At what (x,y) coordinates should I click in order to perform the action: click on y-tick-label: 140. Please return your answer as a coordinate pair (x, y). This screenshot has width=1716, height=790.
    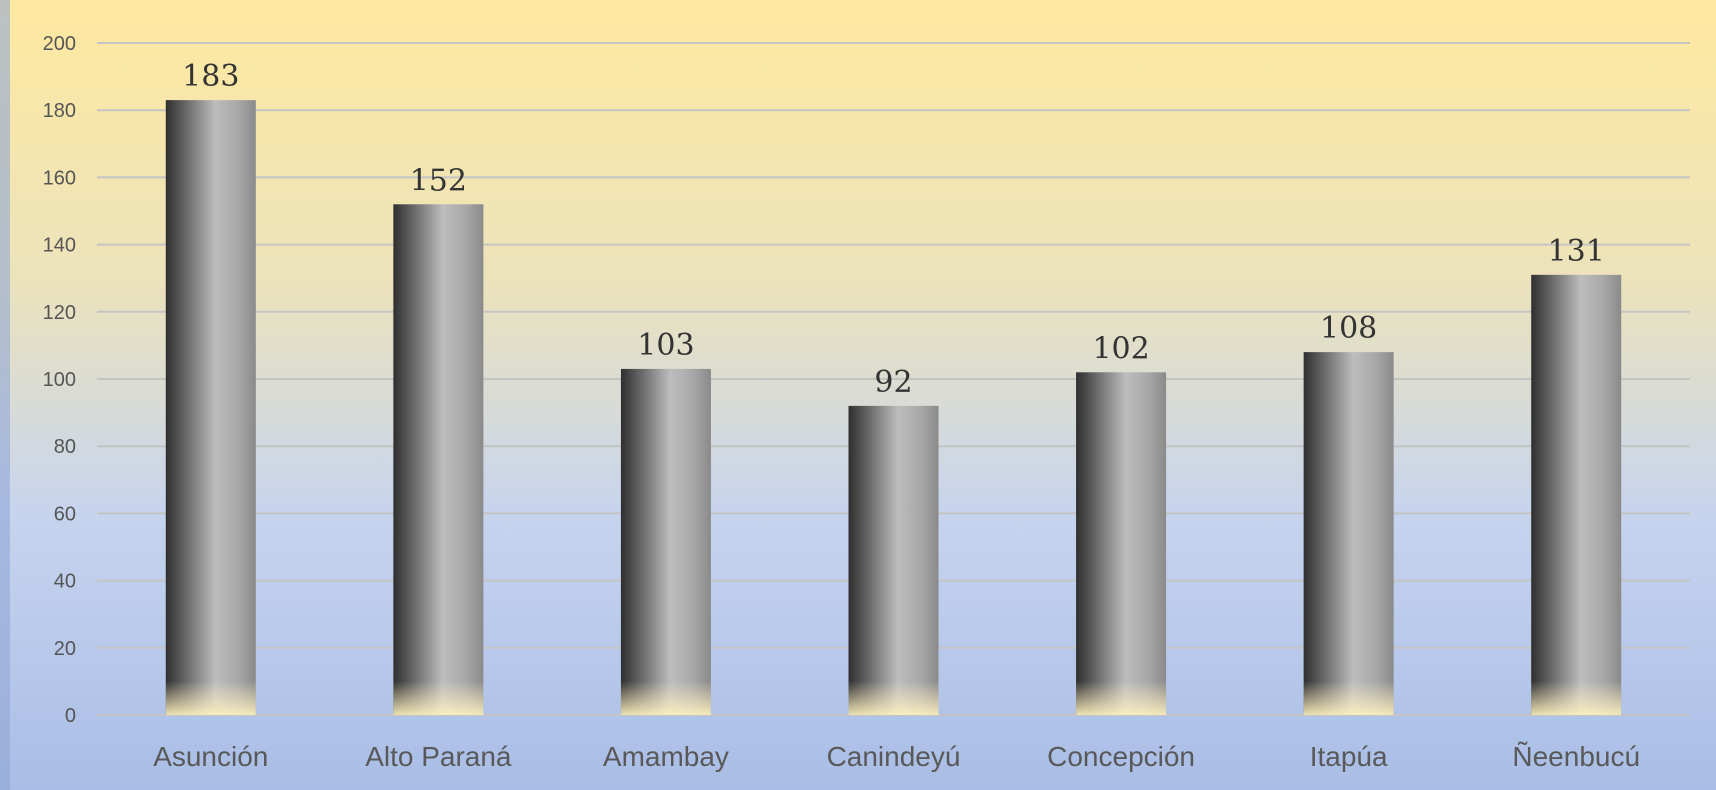
    Looking at the image, I should click on (59, 246).